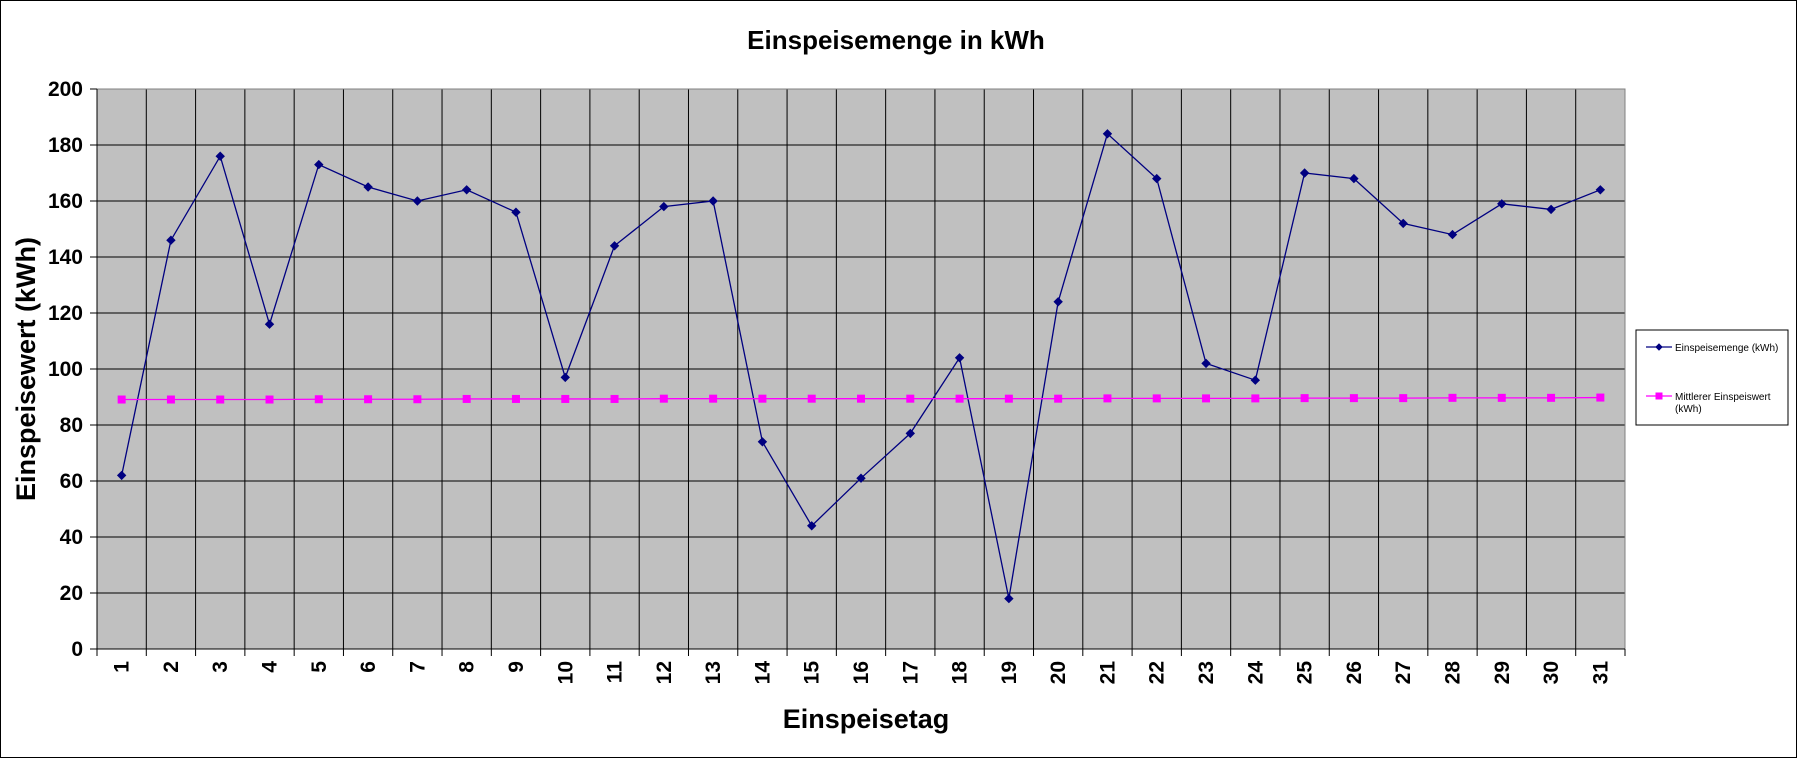 This screenshot has width=1797, height=758. I want to click on x-tick-label: 29, so click(1502, 672).